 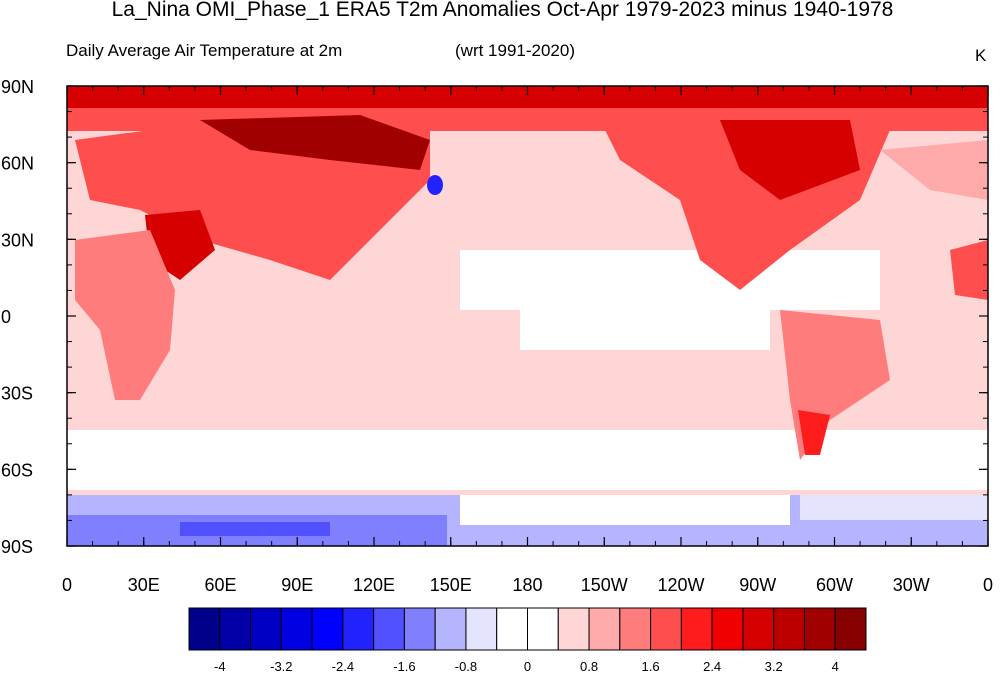 I want to click on colorbar-labels: -4 -3.2 -2.4 -1.6 -0.8 0 0.8 1.6 2.4 3.2 4, so click(x=526, y=666).